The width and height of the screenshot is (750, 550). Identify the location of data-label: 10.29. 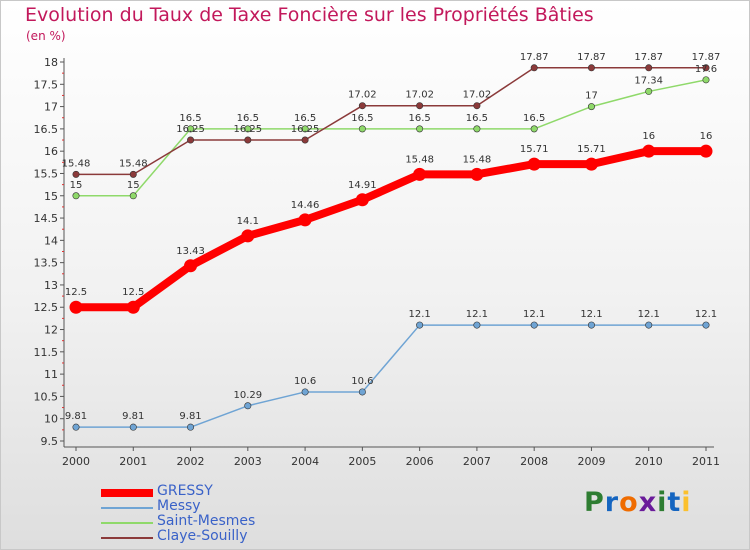
(247, 395).